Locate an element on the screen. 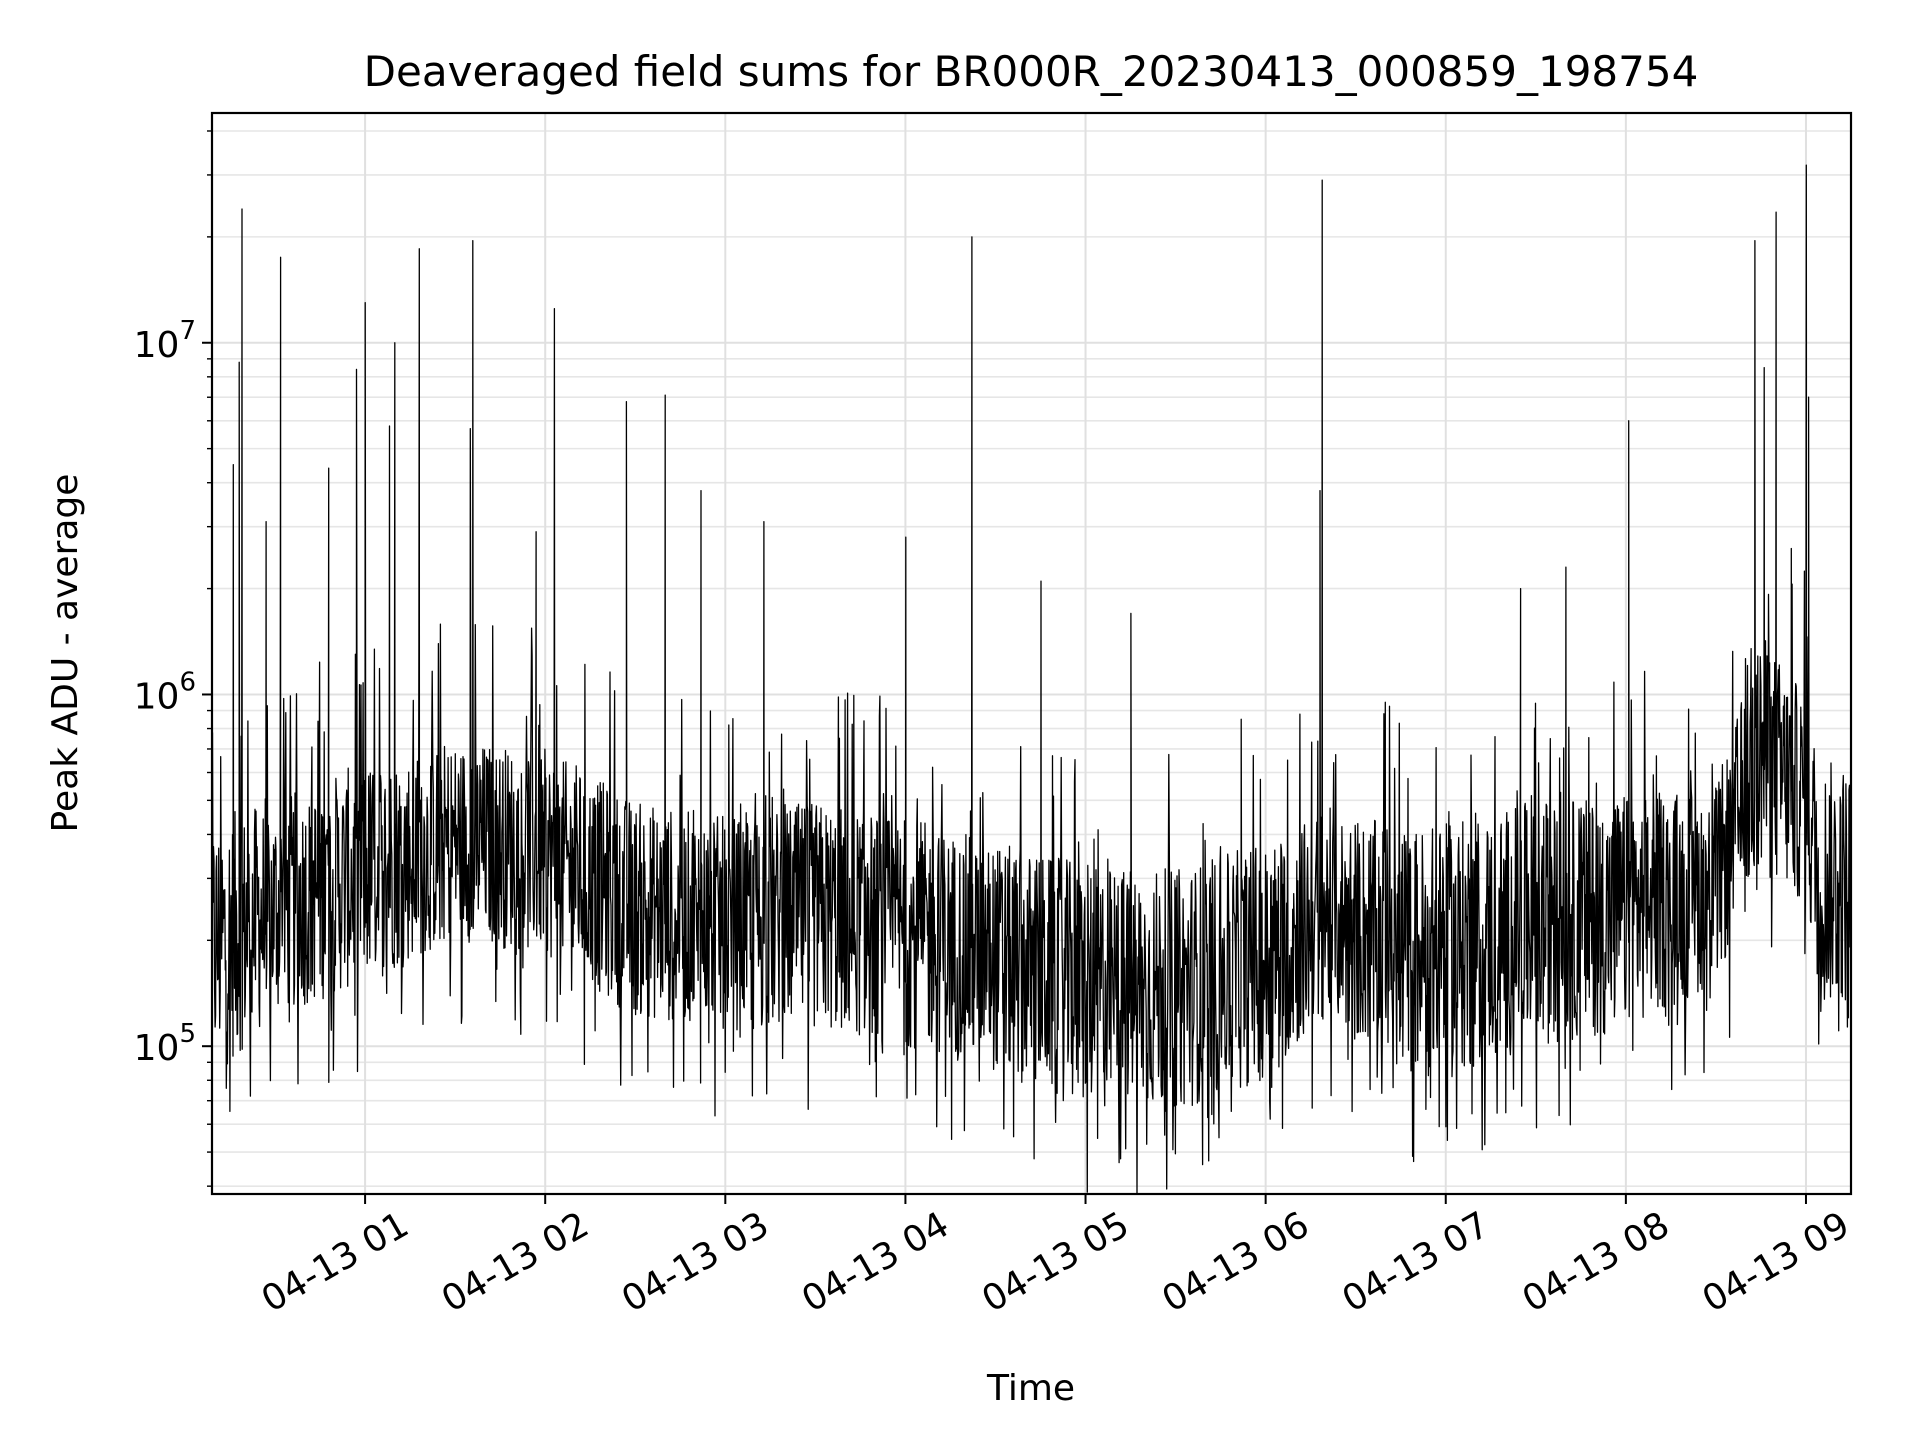 The image size is (1920, 1440). x-tick-label: 04-13 01 is located at coordinates (335, 1262).